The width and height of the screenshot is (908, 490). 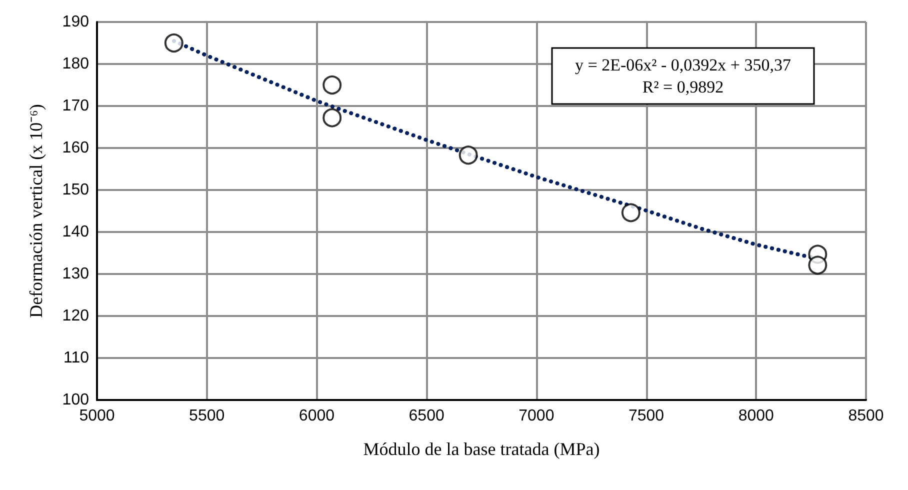 I want to click on y-tick-label: 170, so click(x=76, y=106).